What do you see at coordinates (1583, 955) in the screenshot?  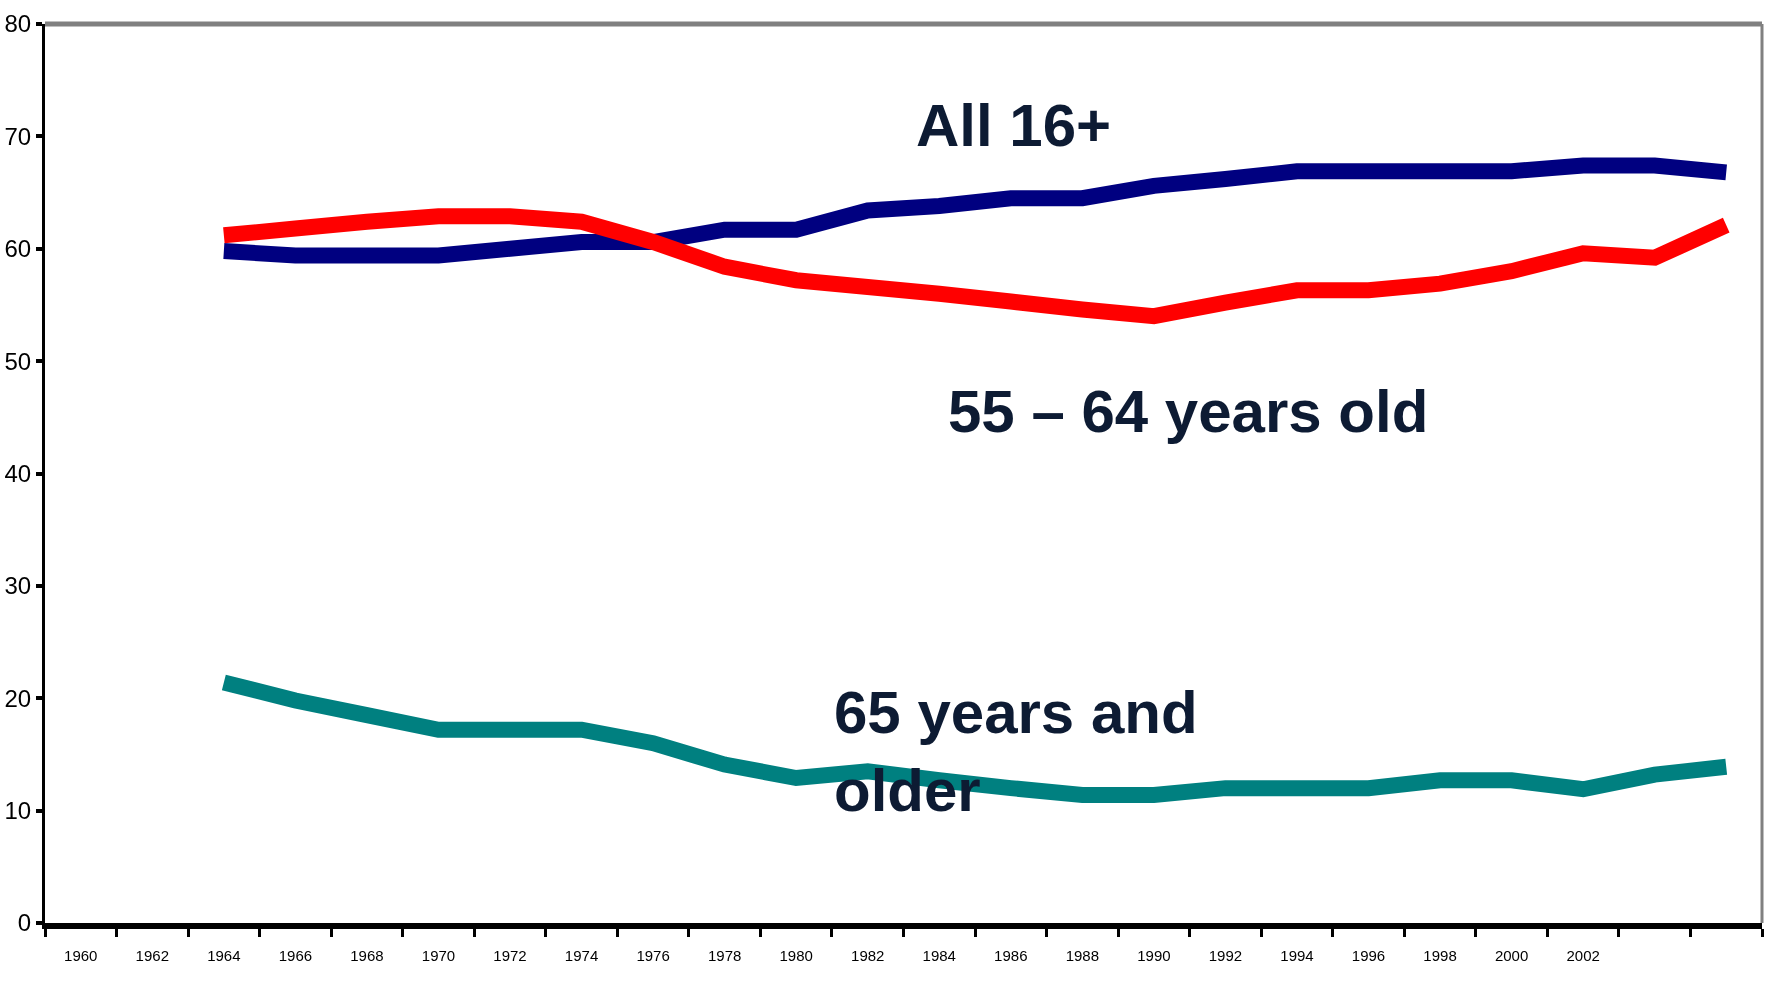 I see `x-tick-label: 2002` at bounding box center [1583, 955].